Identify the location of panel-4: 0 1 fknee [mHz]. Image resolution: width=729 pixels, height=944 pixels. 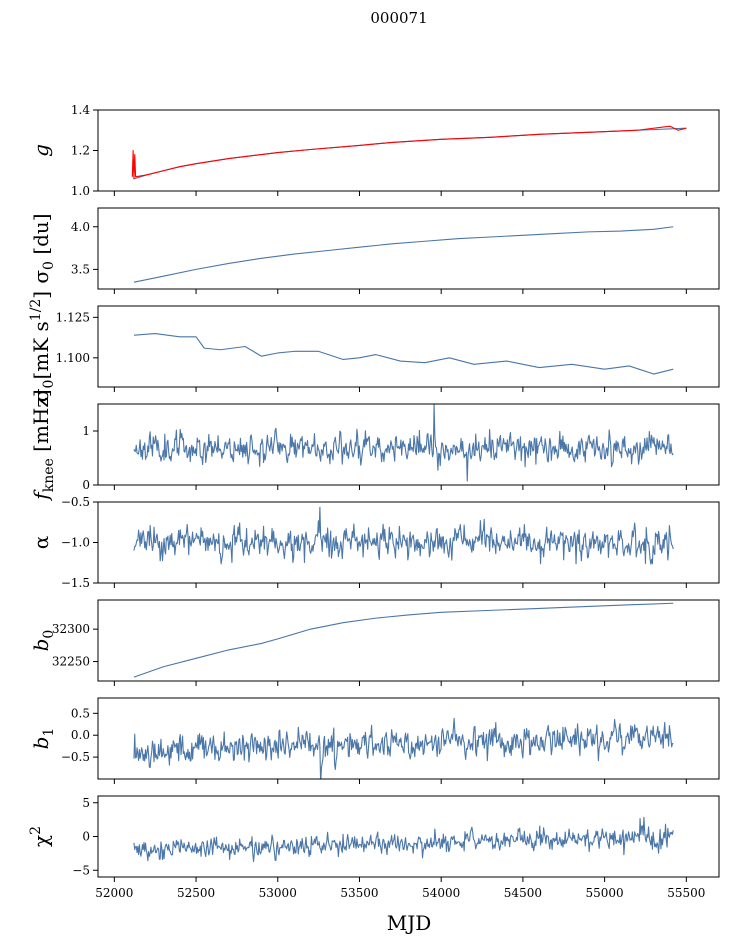
(374, 445).